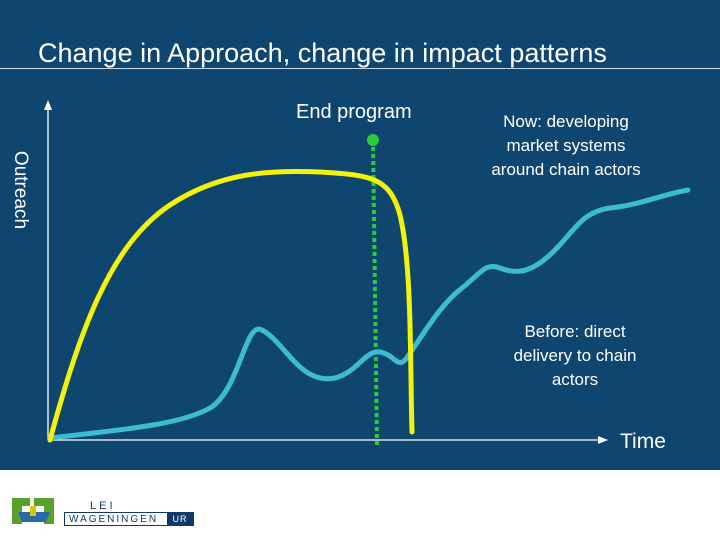 This screenshot has width=720, height=540. What do you see at coordinates (103, 506) in the screenshot?
I see `logo-text-lei: LEI` at bounding box center [103, 506].